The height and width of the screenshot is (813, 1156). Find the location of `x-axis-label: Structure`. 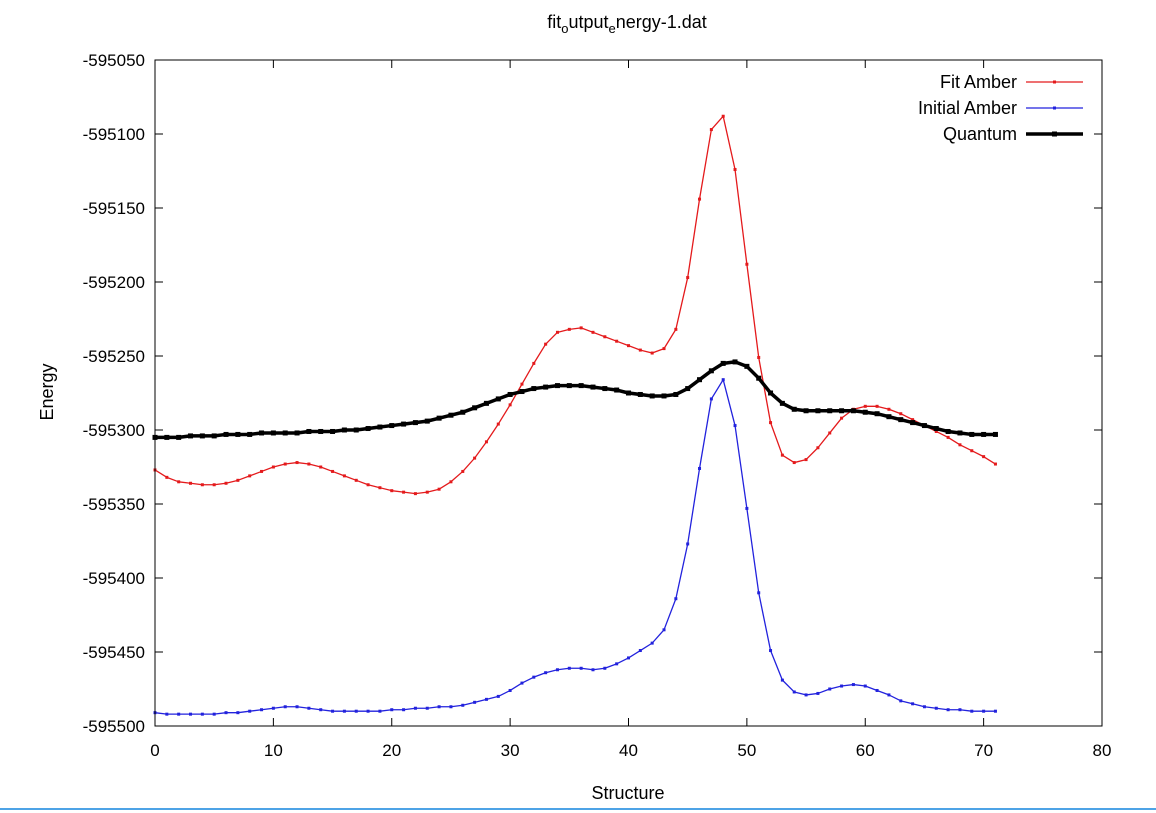

x-axis-label: Structure is located at coordinates (627, 793).